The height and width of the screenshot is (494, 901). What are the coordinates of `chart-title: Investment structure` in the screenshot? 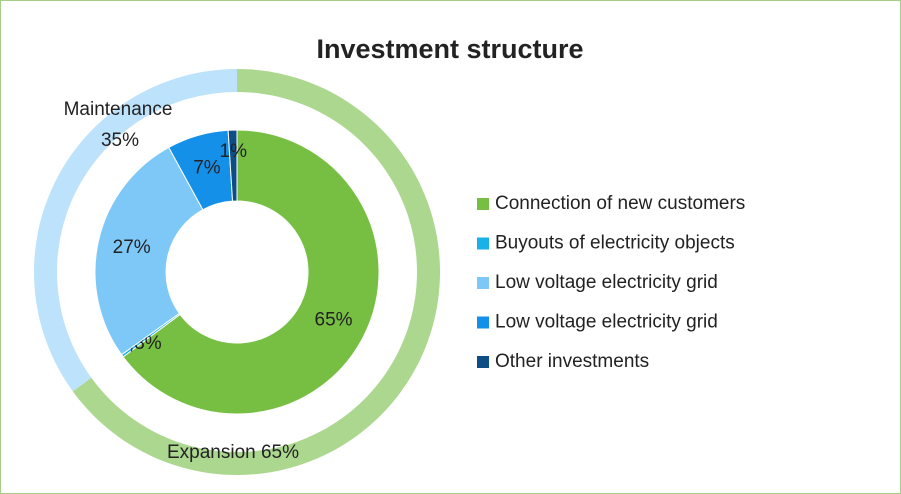 It's located at (449, 49).